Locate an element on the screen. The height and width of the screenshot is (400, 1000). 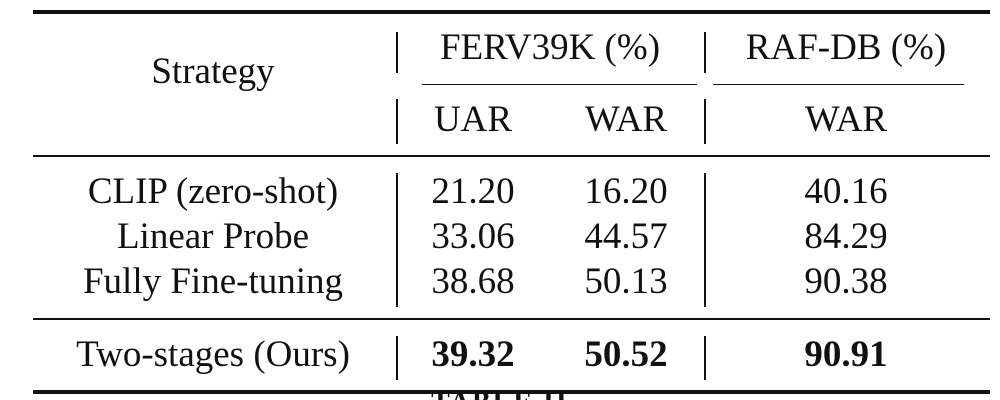
row-ferv-war: 44.57 is located at coordinates (626, 236).